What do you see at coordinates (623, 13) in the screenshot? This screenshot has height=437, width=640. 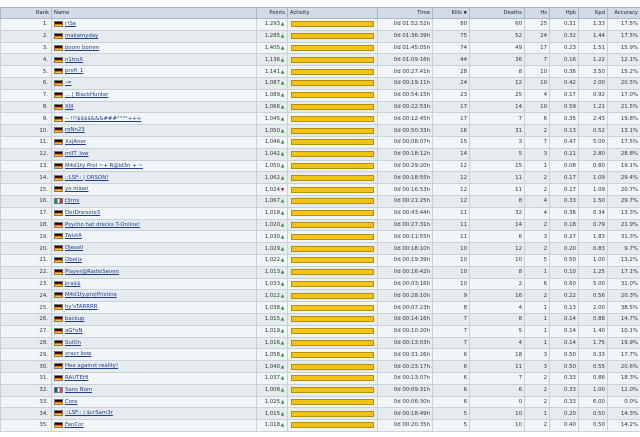 I see `column-header-accuracy: Accuracy` at bounding box center [623, 13].